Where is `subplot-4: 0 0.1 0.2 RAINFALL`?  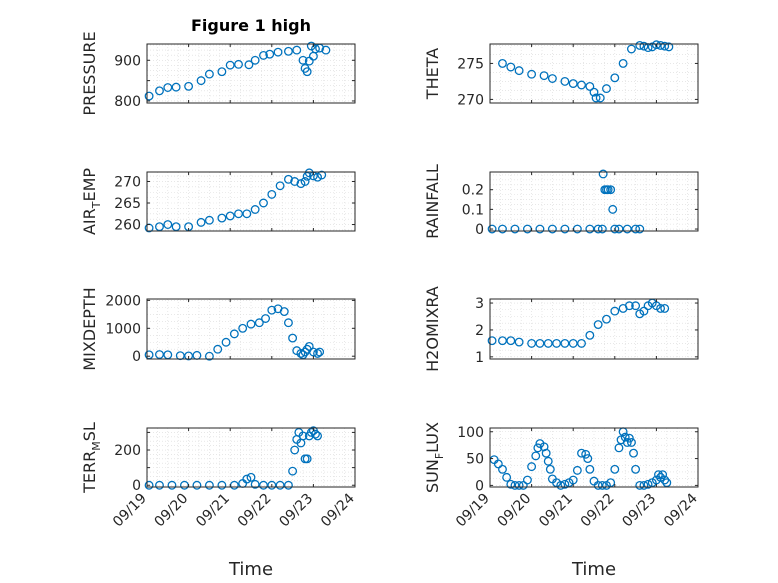 subplot-4: 0 0.1 0.2 RAINFALL is located at coordinates (561, 201).